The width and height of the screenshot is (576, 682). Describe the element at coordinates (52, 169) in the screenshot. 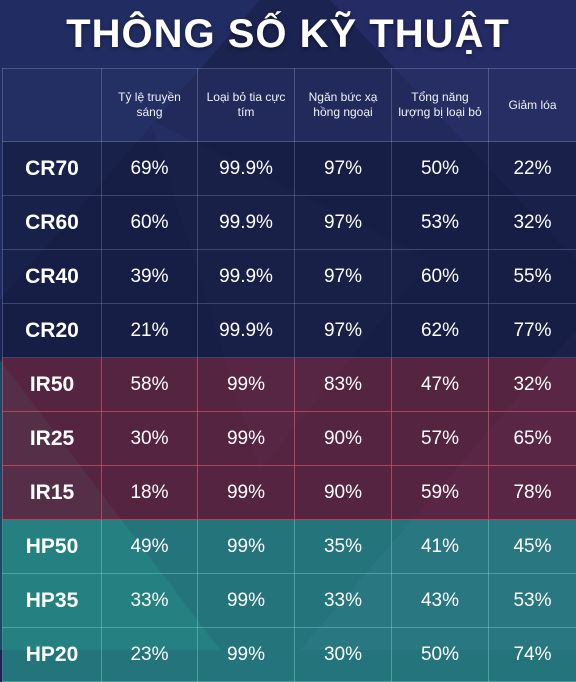

I see `row-label: CR70` at that location.